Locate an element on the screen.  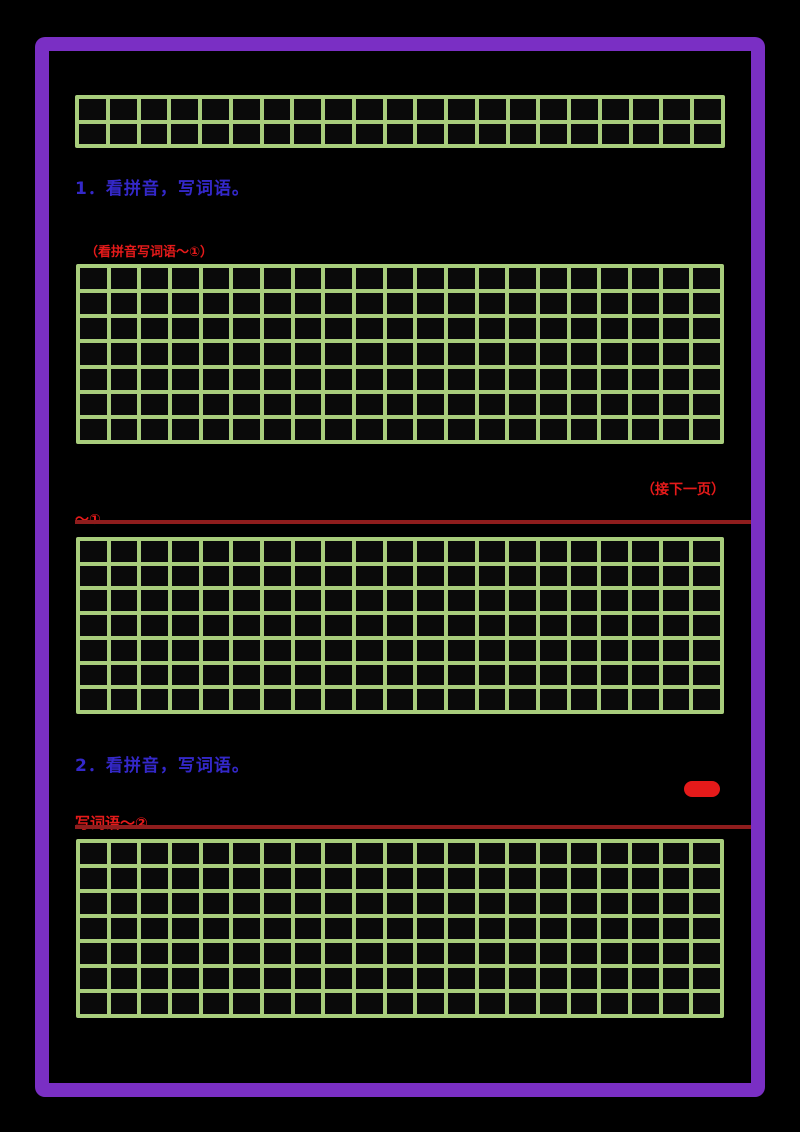
red-badge is located at coordinates (702, 789).